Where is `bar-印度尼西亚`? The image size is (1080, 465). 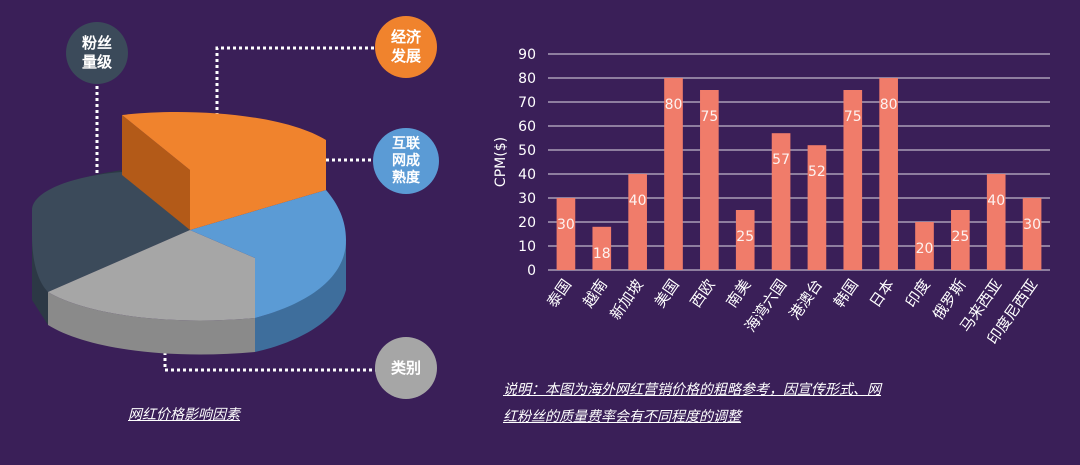 bar-印度尼西亚 is located at coordinates (1032, 234).